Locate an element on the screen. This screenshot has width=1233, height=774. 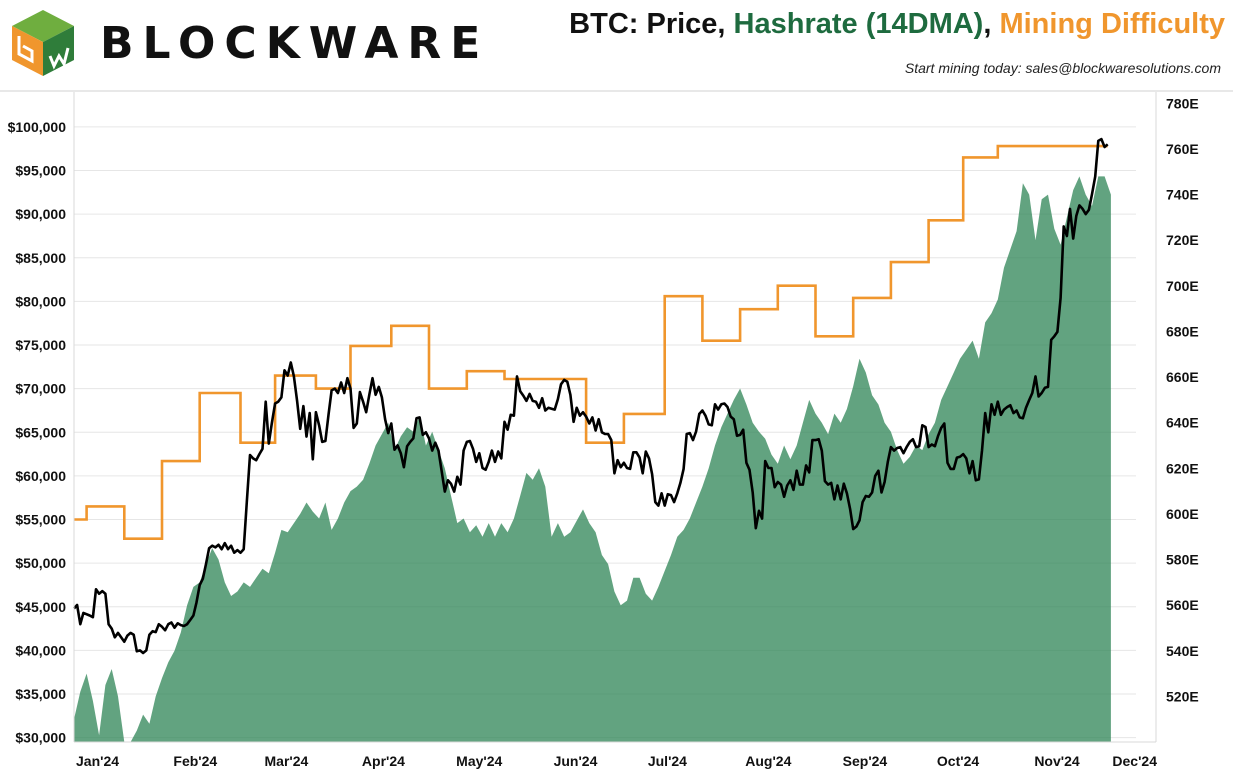
title-price: BTC: Price, is located at coordinates (647, 24).